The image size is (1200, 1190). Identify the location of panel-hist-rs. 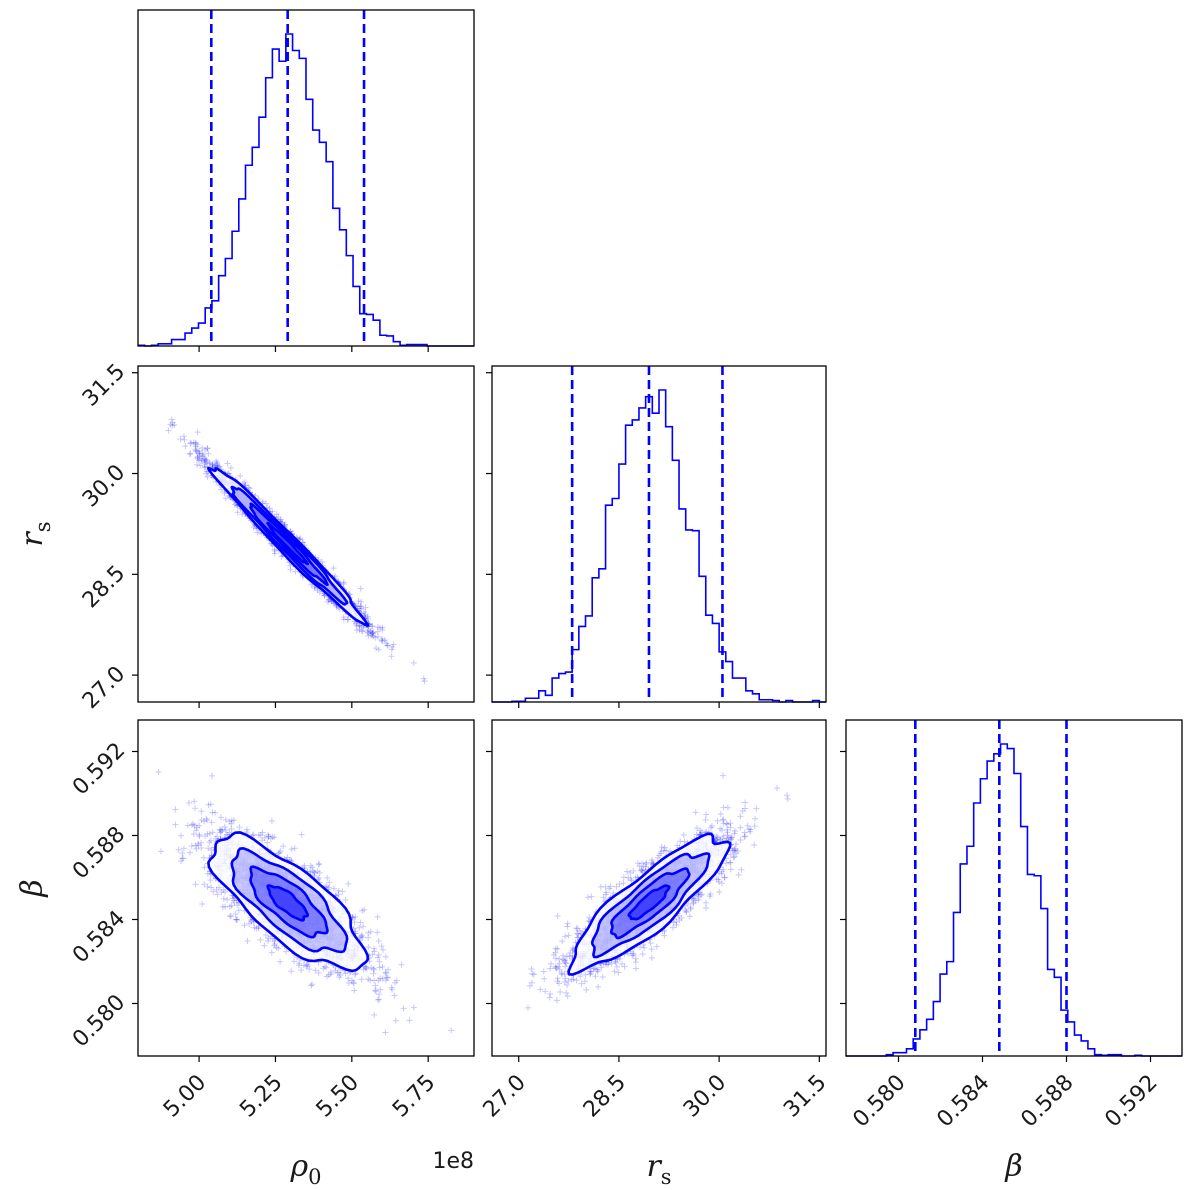
(656, 536).